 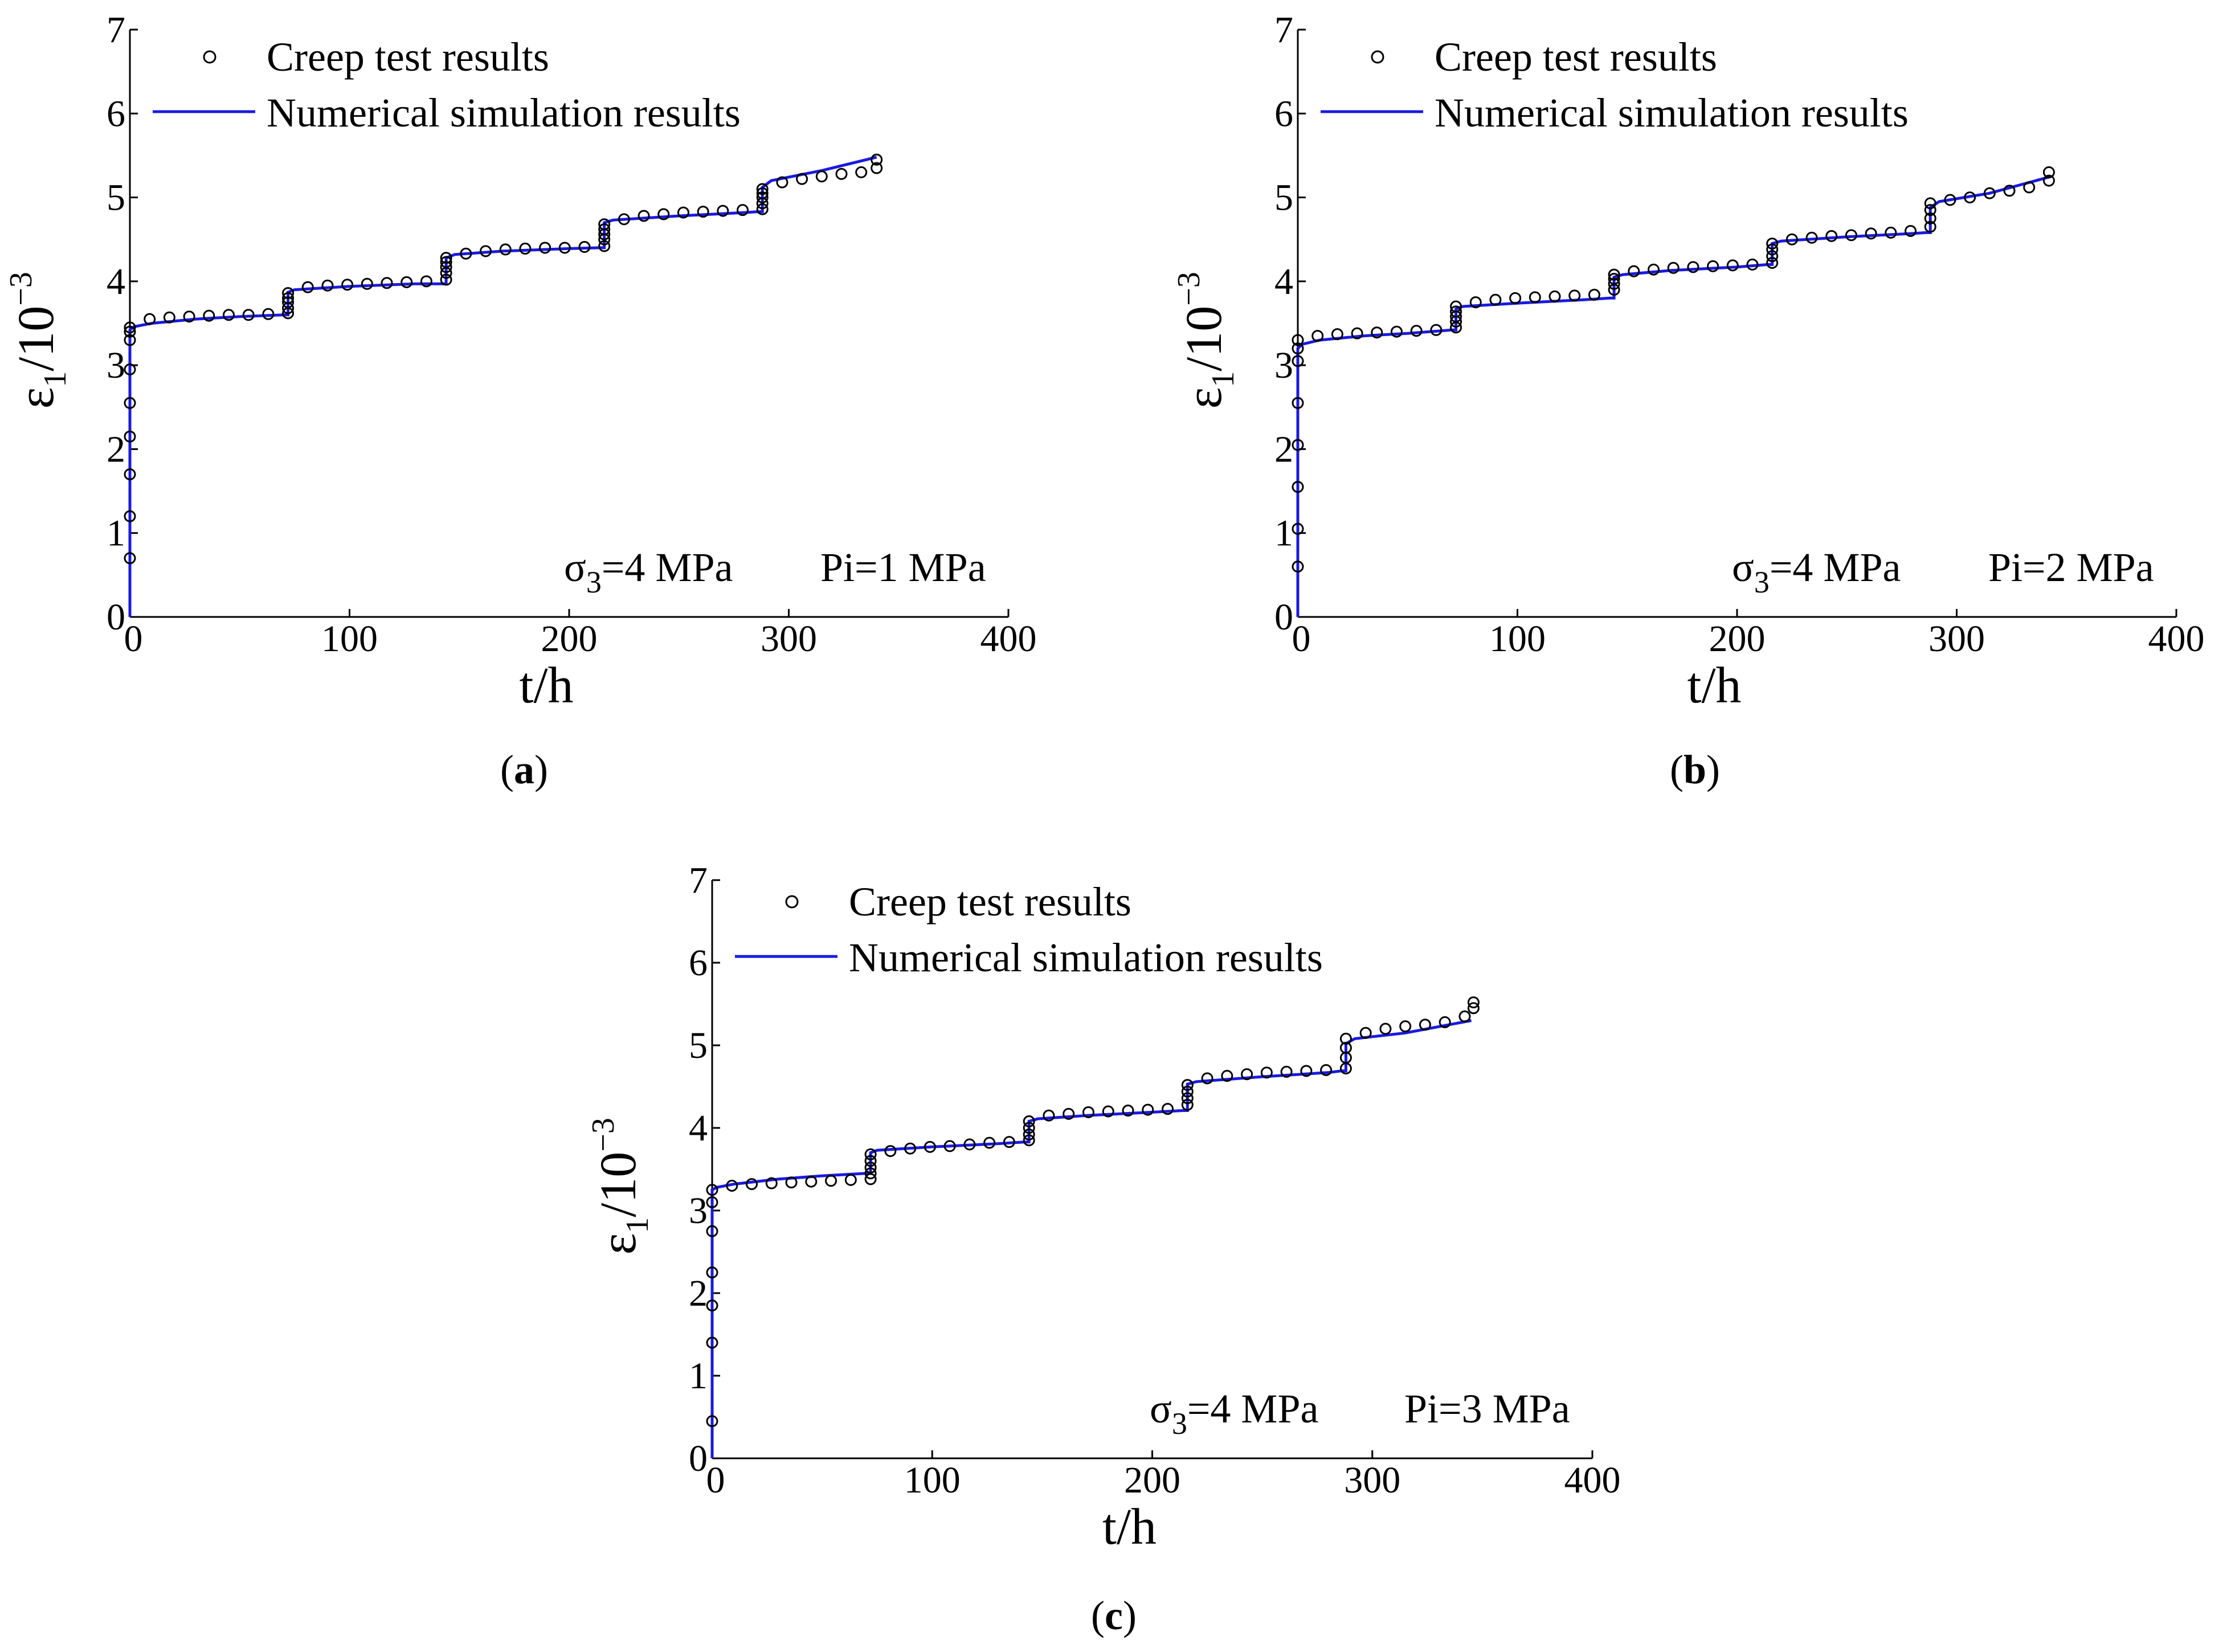 What do you see at coordinates (1957, 639) in the screenshot?
I see `x-tick-label: 300` at bounding box center [1957, 639].